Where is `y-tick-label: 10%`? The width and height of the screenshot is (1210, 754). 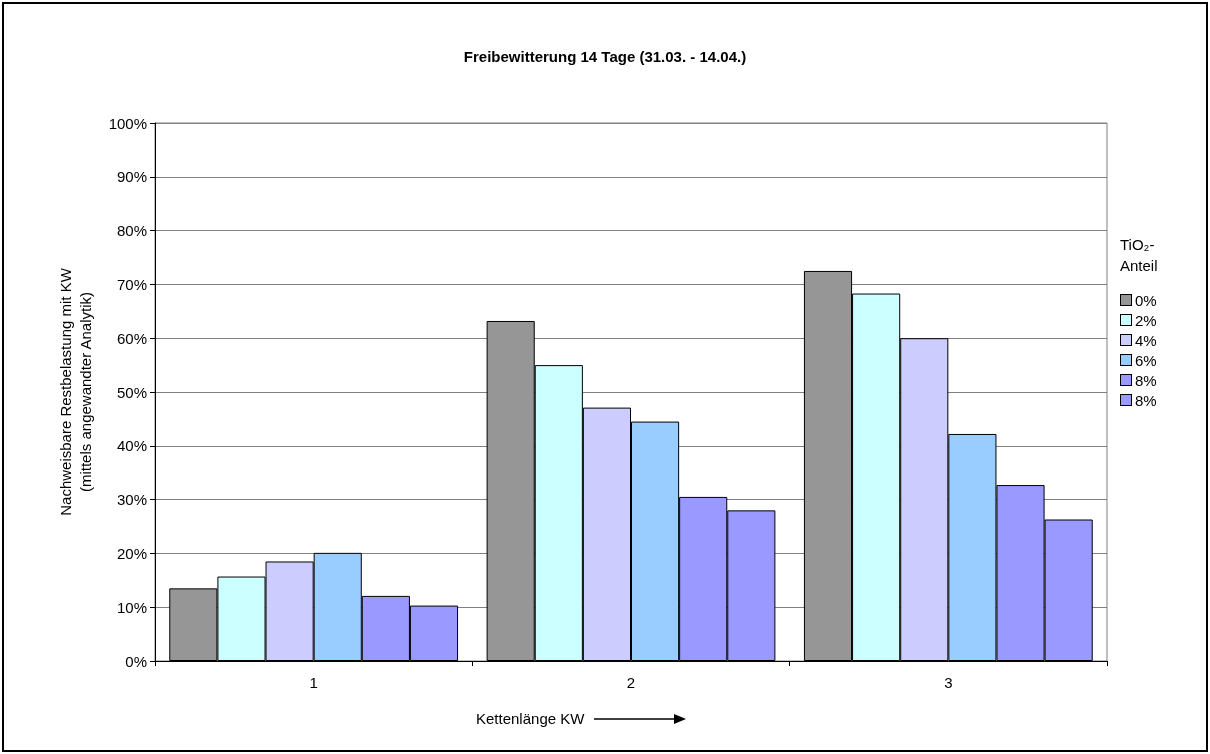 y-tick-label: 10% is located at coordinates (131, 607).